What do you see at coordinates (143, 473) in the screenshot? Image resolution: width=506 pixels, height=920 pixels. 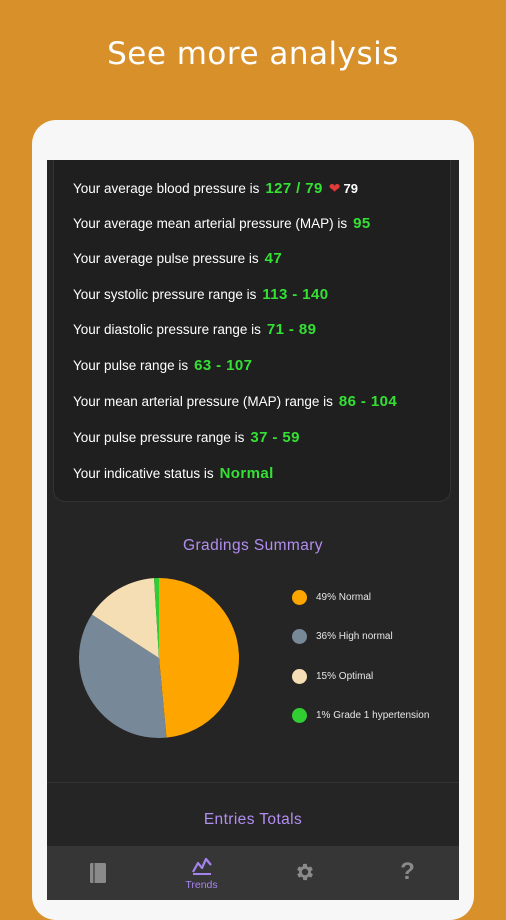 I see `stat-label: Your indicative status is` at bounding box center [143, 473].